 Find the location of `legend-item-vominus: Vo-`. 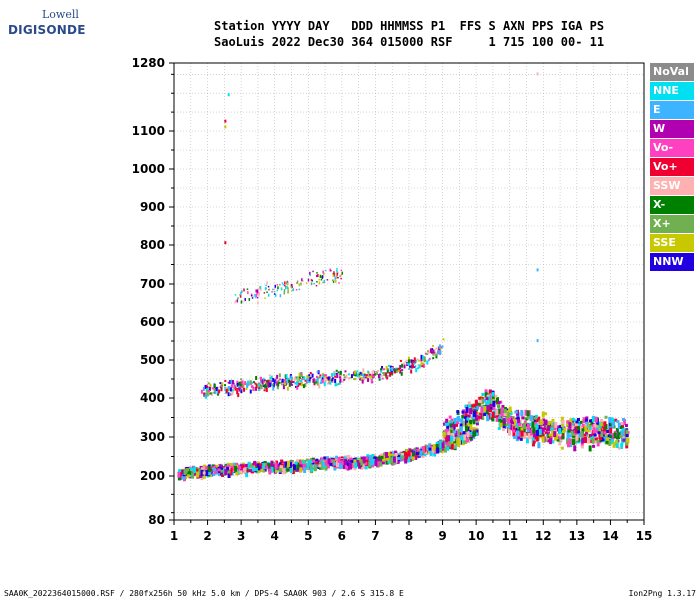

legend-item-vominus: Vo- is located at coordinates (672, 148).